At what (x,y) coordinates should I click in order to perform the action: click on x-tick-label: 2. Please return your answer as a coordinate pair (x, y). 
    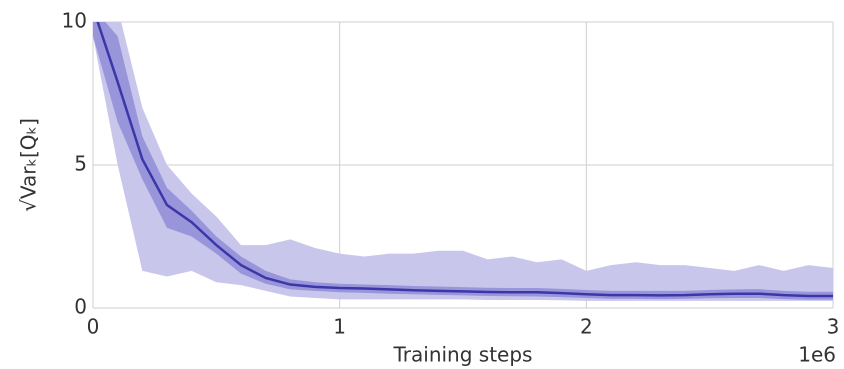
    Looking at the image, I should click on (586, 327).